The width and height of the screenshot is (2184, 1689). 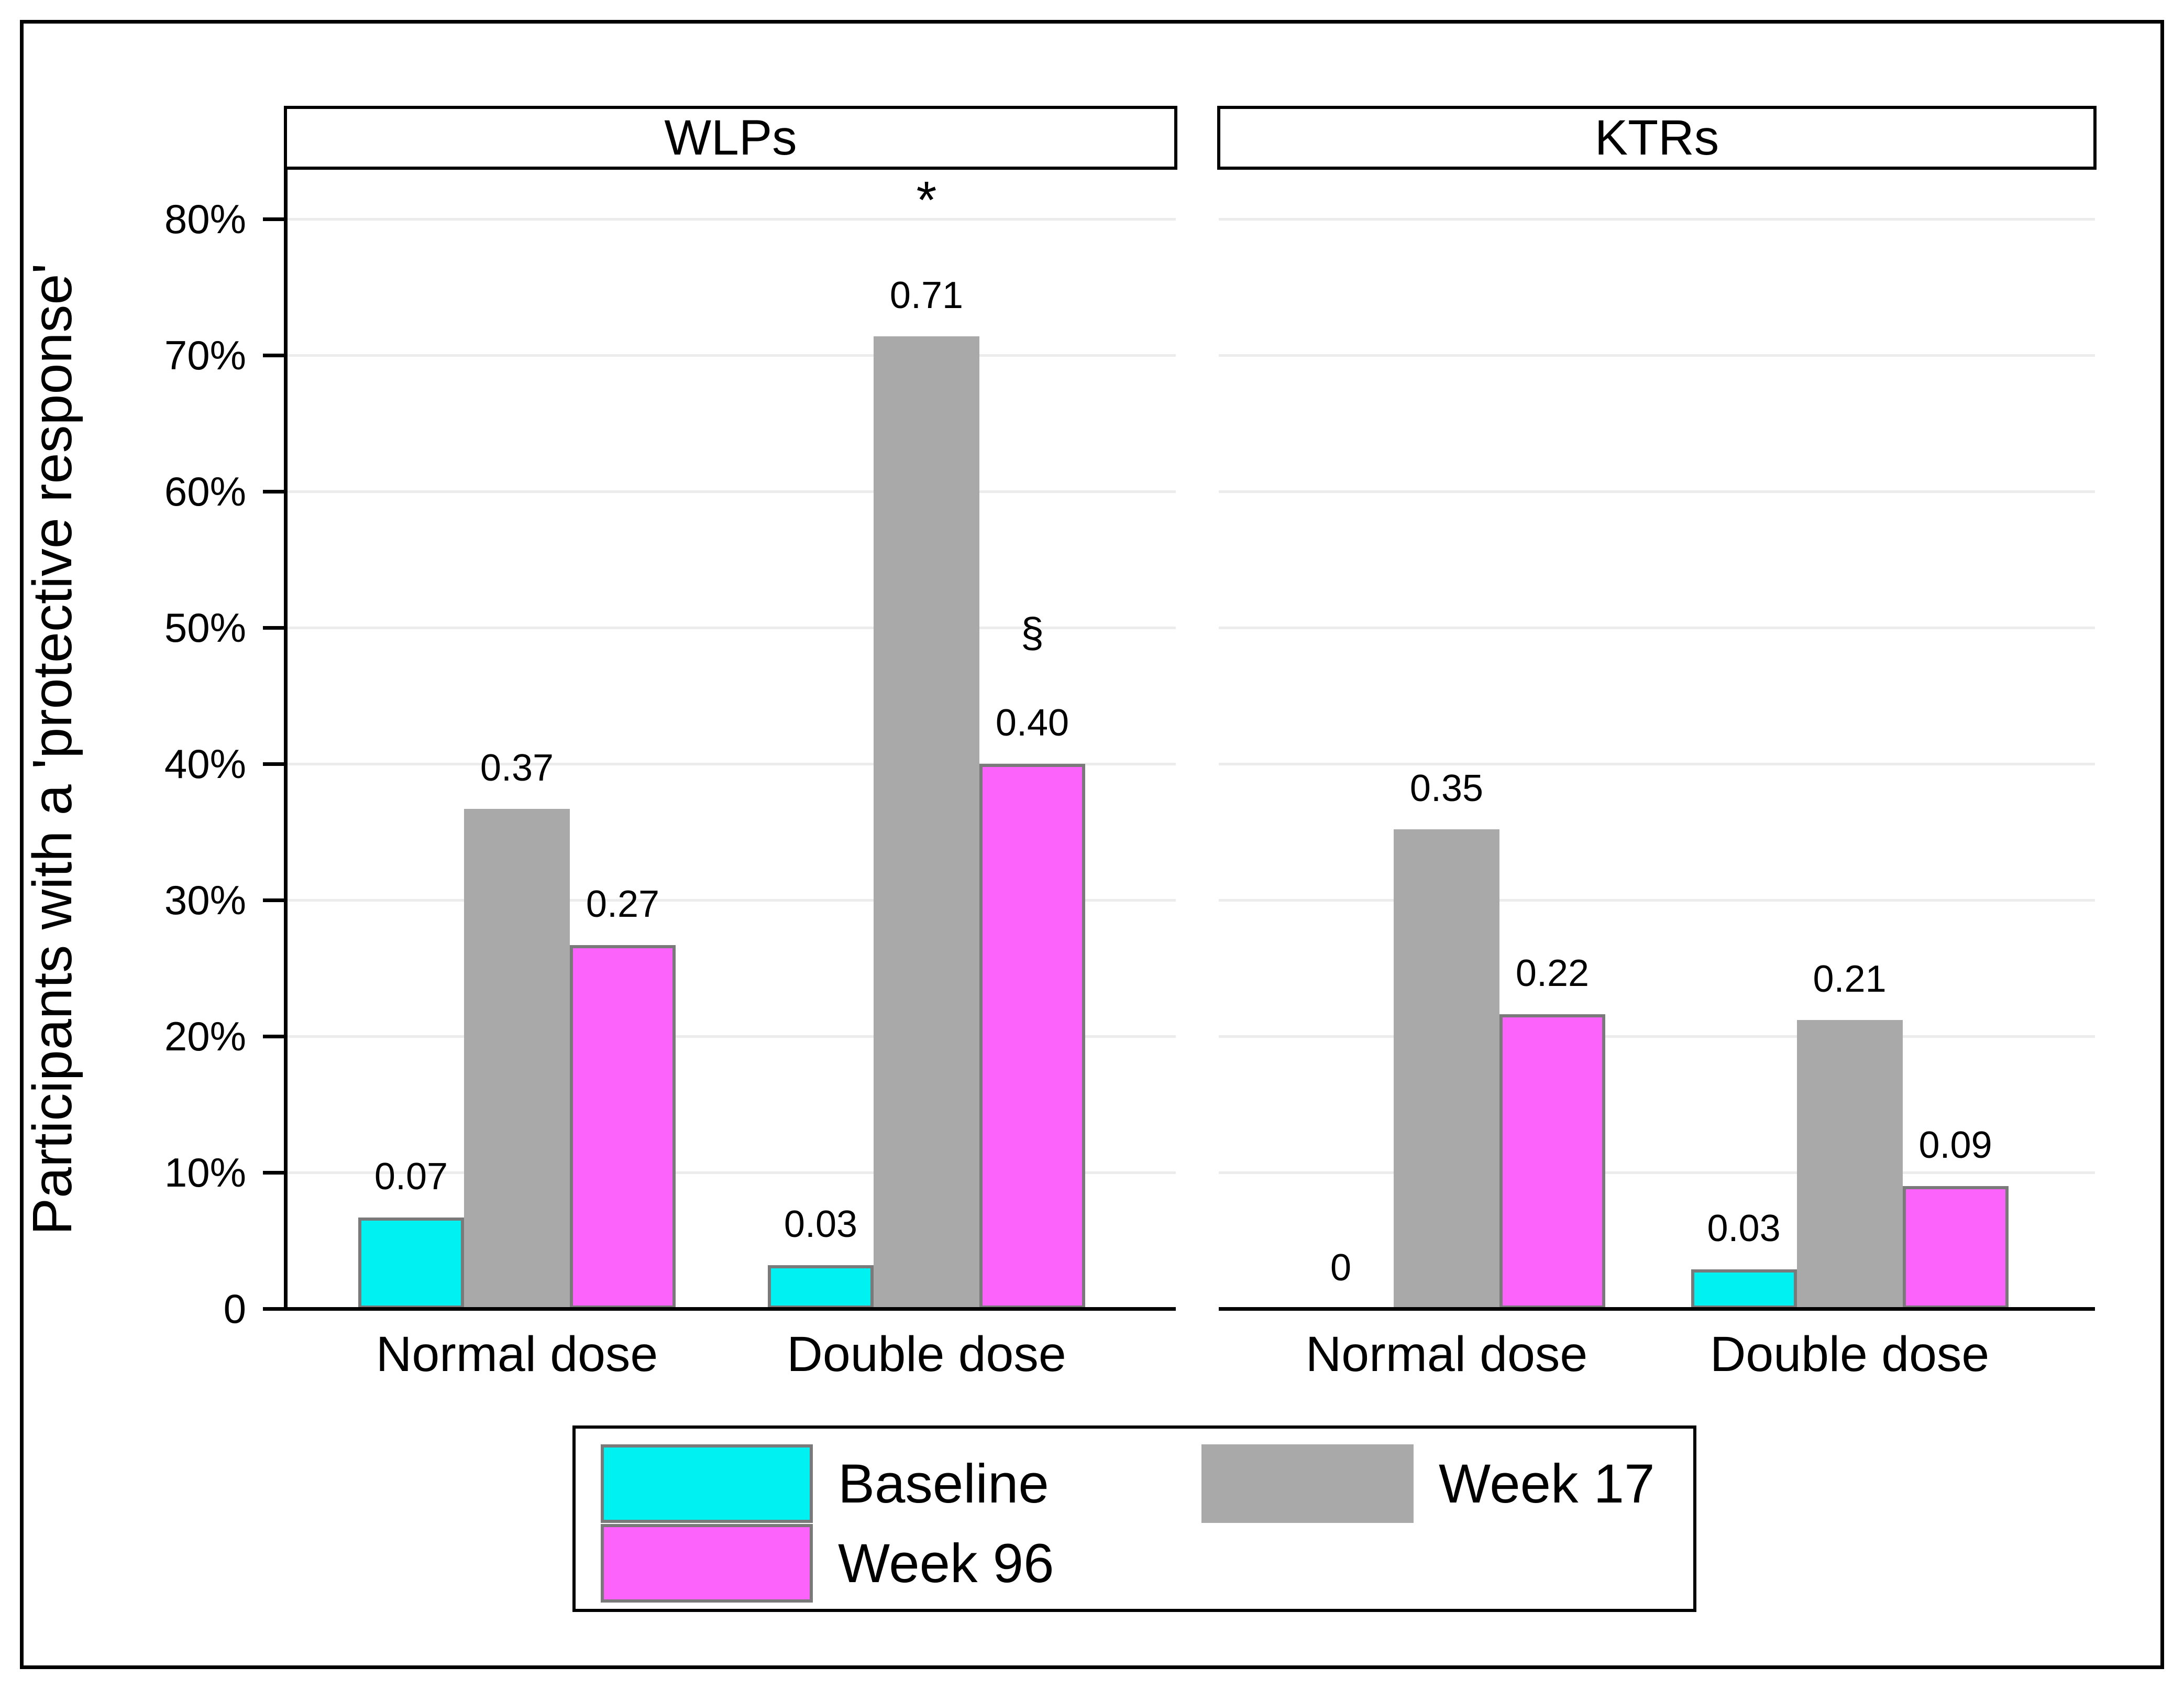 I want to click on legend-label: Baseline, so click(x=944, y=1484).